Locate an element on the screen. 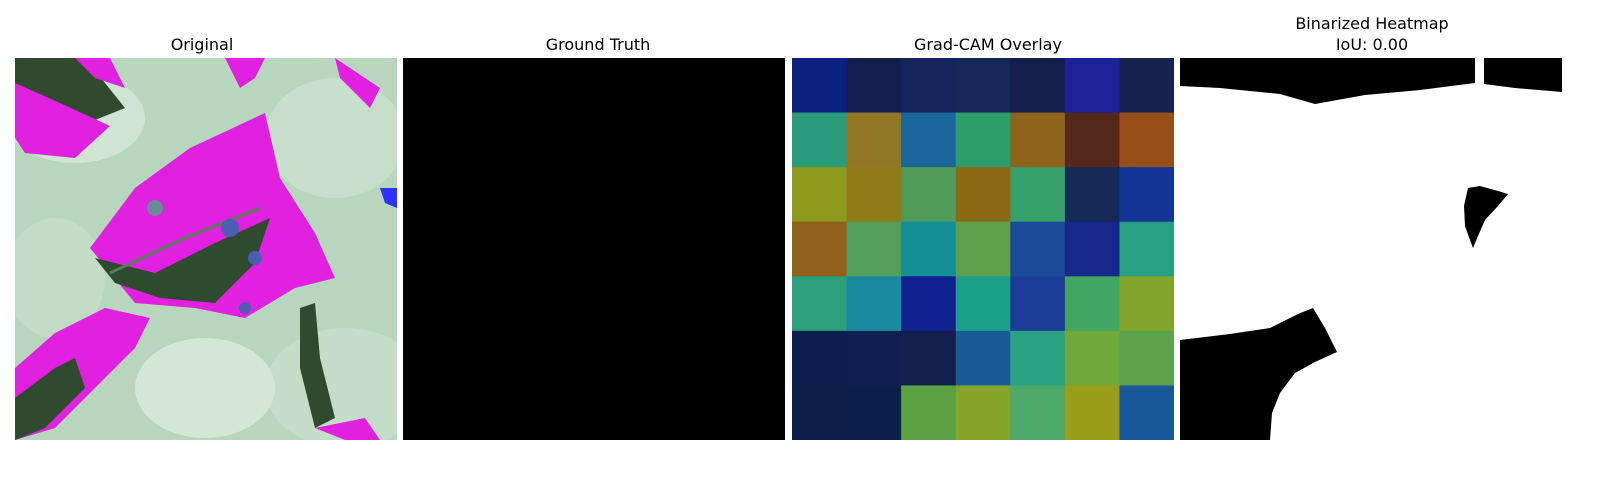  panel-title-original: Original is located at coordinates (202, 44).